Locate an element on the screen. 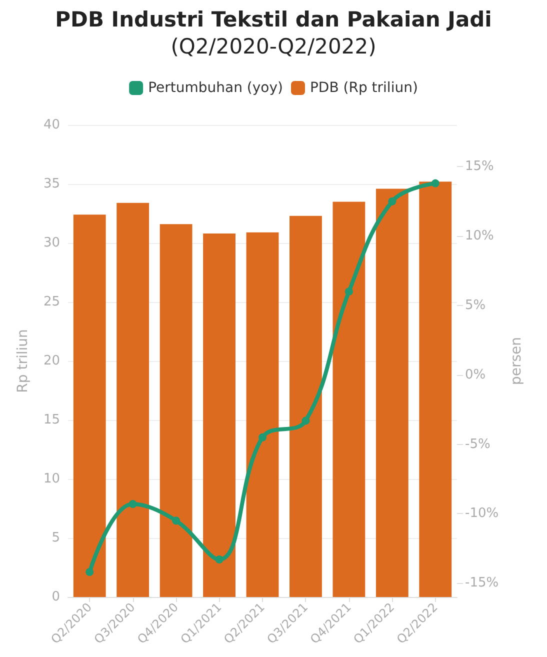 This screenshot has height=657, width=547. y2-axis-title: persen is located at coordinates (516, 361).